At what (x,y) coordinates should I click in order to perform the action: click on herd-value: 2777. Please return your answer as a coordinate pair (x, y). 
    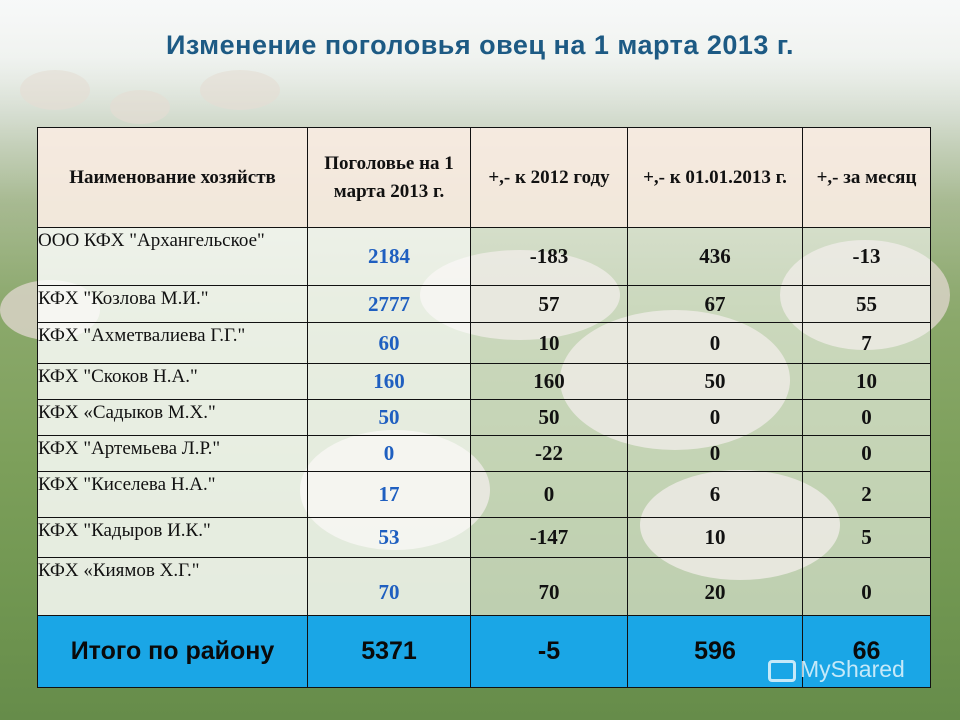
    Looking at the image, I should click on (389, 304).